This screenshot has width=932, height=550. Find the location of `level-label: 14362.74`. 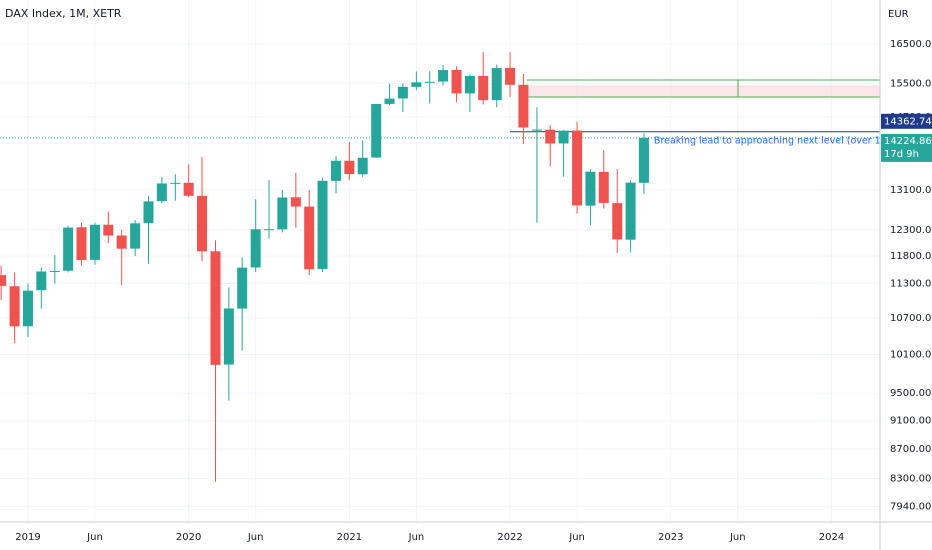

level-label: 14362.74 is located at coordinates (908, 121).